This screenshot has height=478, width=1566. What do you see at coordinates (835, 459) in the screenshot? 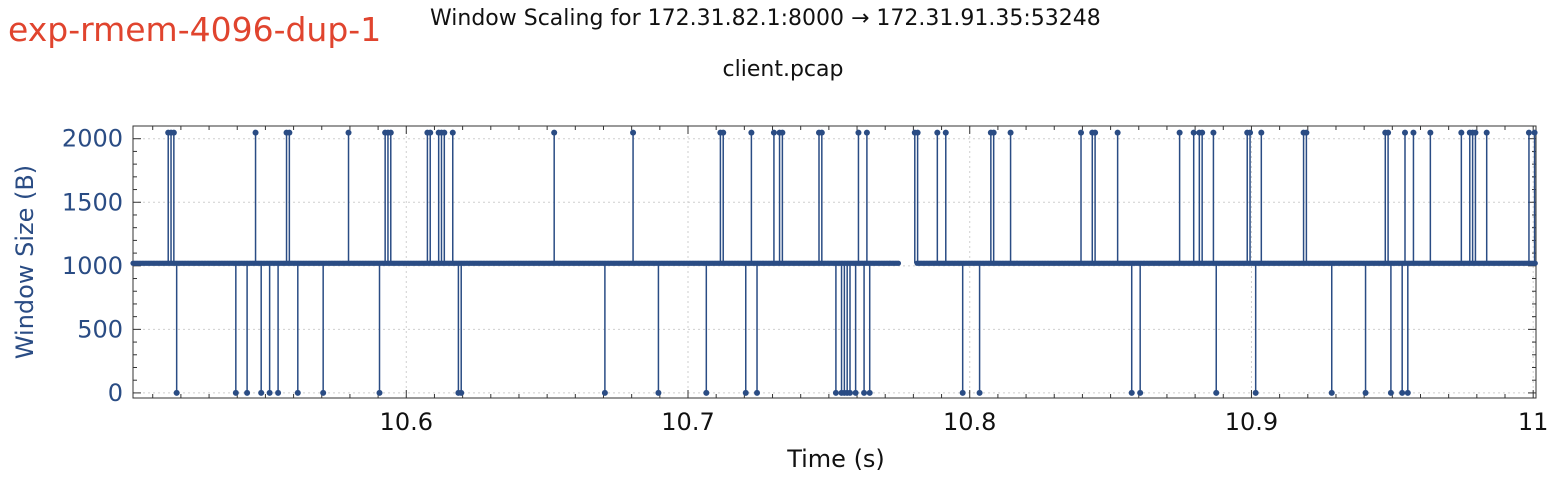
I see `x-axis-label: Time (s)` at bounding box center [835, 459].